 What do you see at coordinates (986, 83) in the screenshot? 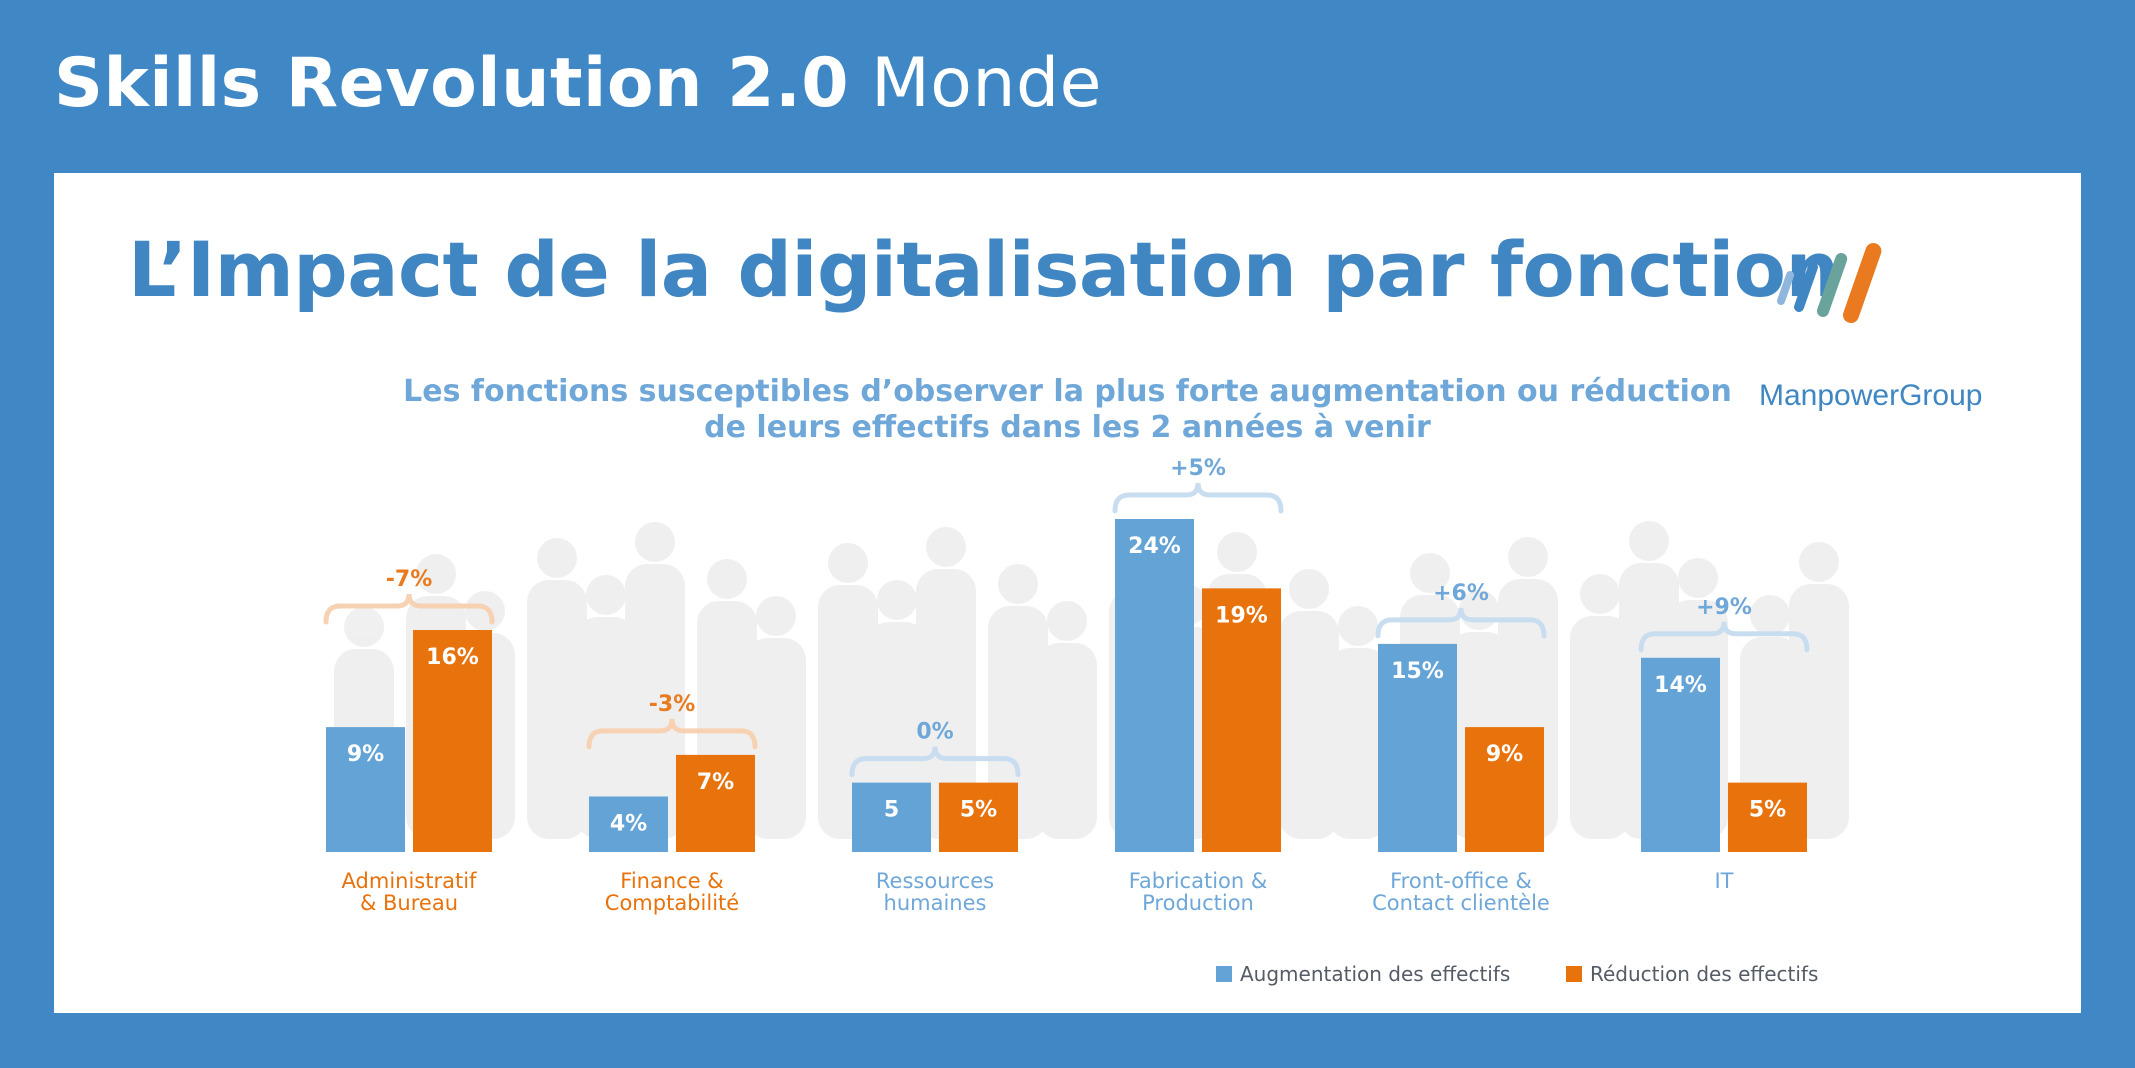
I see `header-region: Monde` at bounding box center [986, 83].